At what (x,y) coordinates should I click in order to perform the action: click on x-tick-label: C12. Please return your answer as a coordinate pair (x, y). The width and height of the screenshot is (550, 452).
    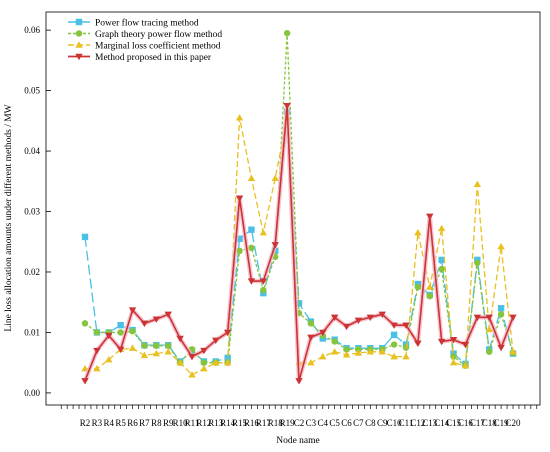
    Looking at the image, I should click on (417, 423).